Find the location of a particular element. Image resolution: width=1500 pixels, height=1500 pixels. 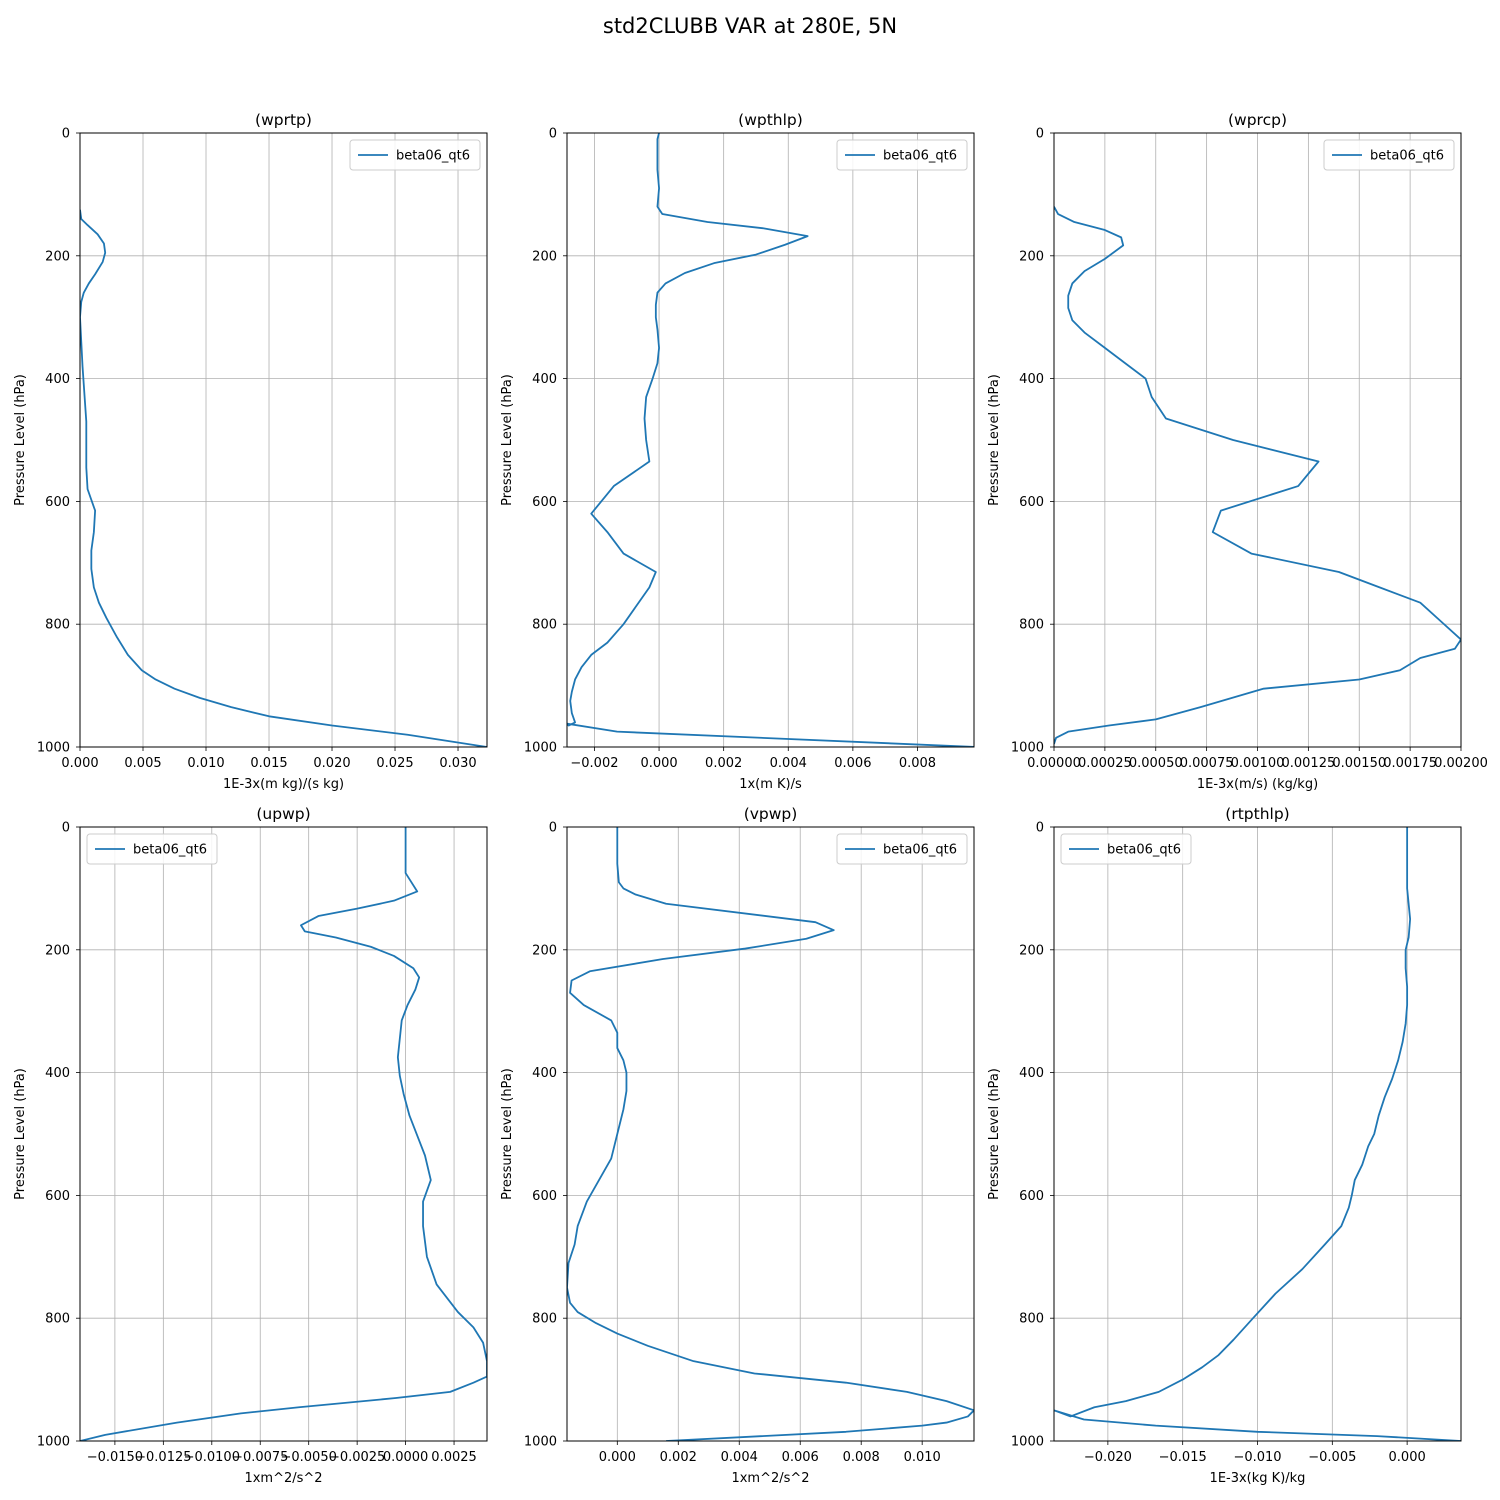

x-tick-label: 0.00075 is located at coordinates (1207, 763).